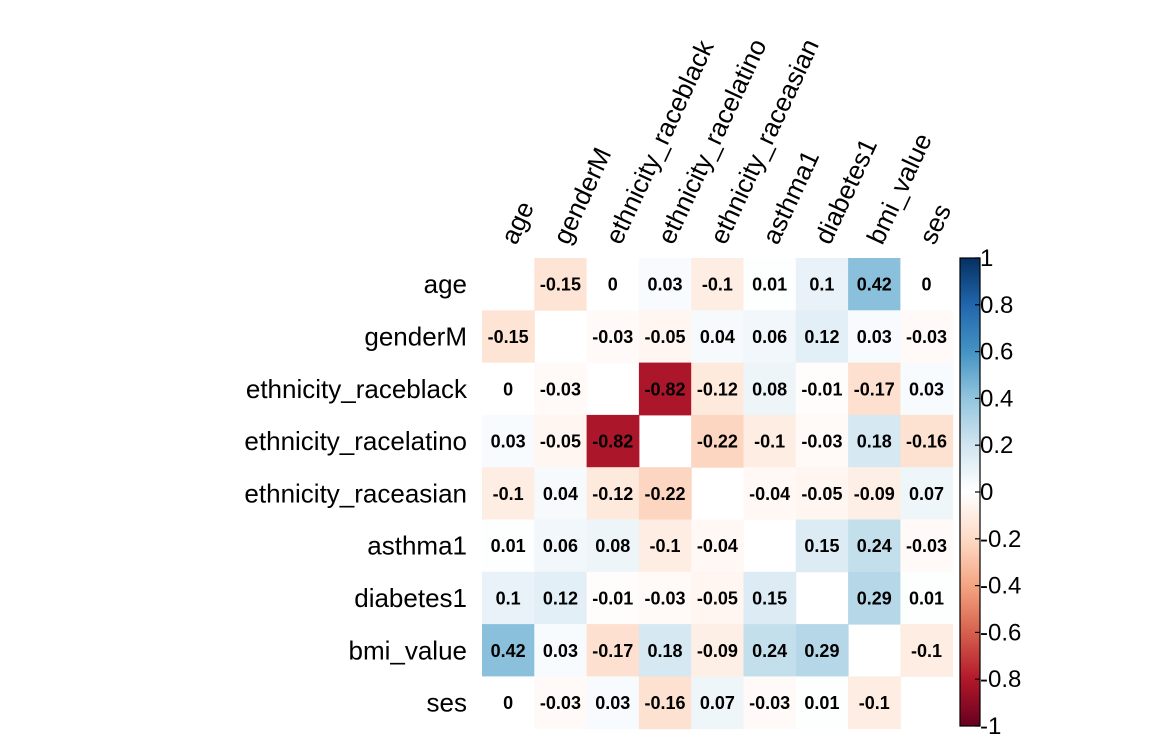  I want to click on cell-value-label: 0.18, so click(874, 442).